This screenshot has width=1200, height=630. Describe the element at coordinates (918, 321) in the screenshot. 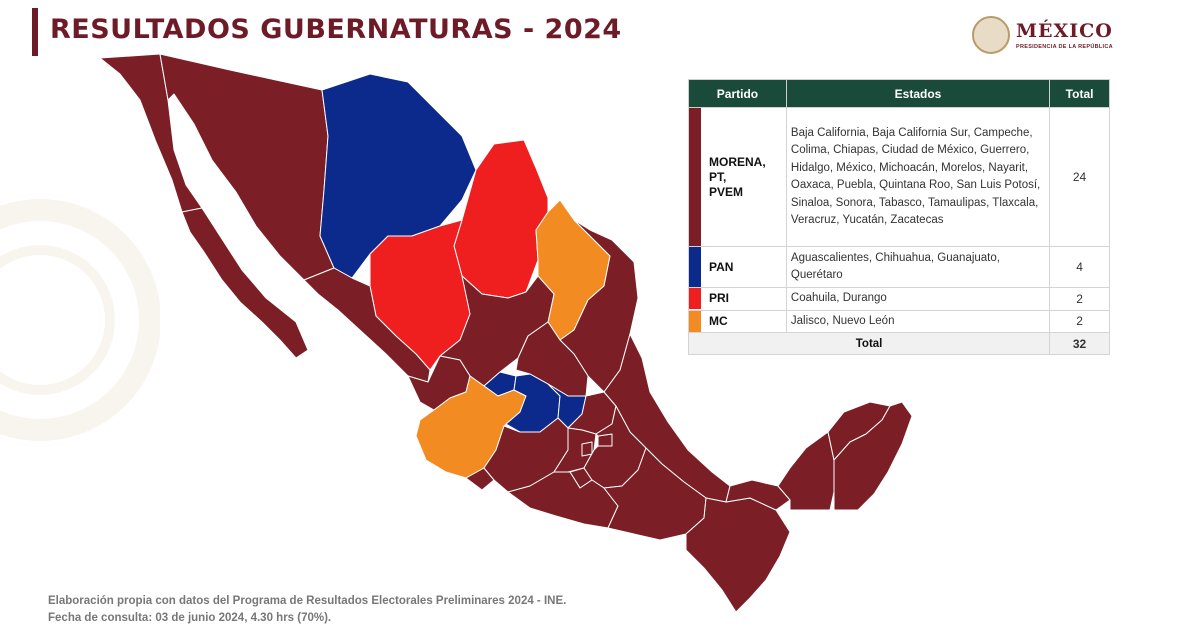

I see `states-cell: Jalisco, Nuevo León` at that location.